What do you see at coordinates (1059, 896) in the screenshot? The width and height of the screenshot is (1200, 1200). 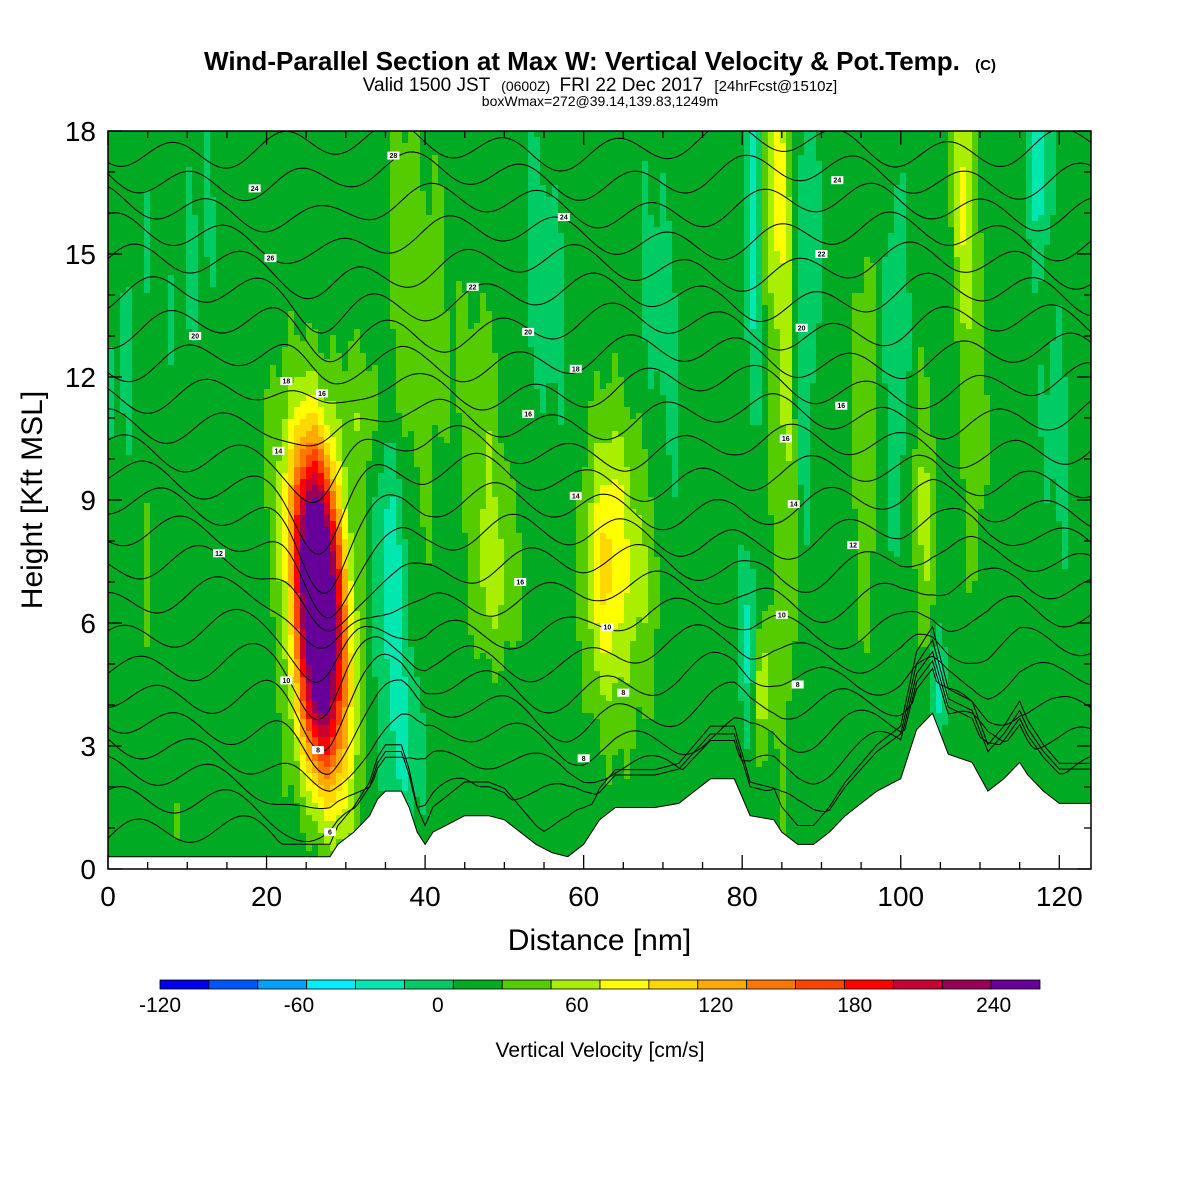 I see `x-tick-label: 120` at bounding box center [1059, 896].